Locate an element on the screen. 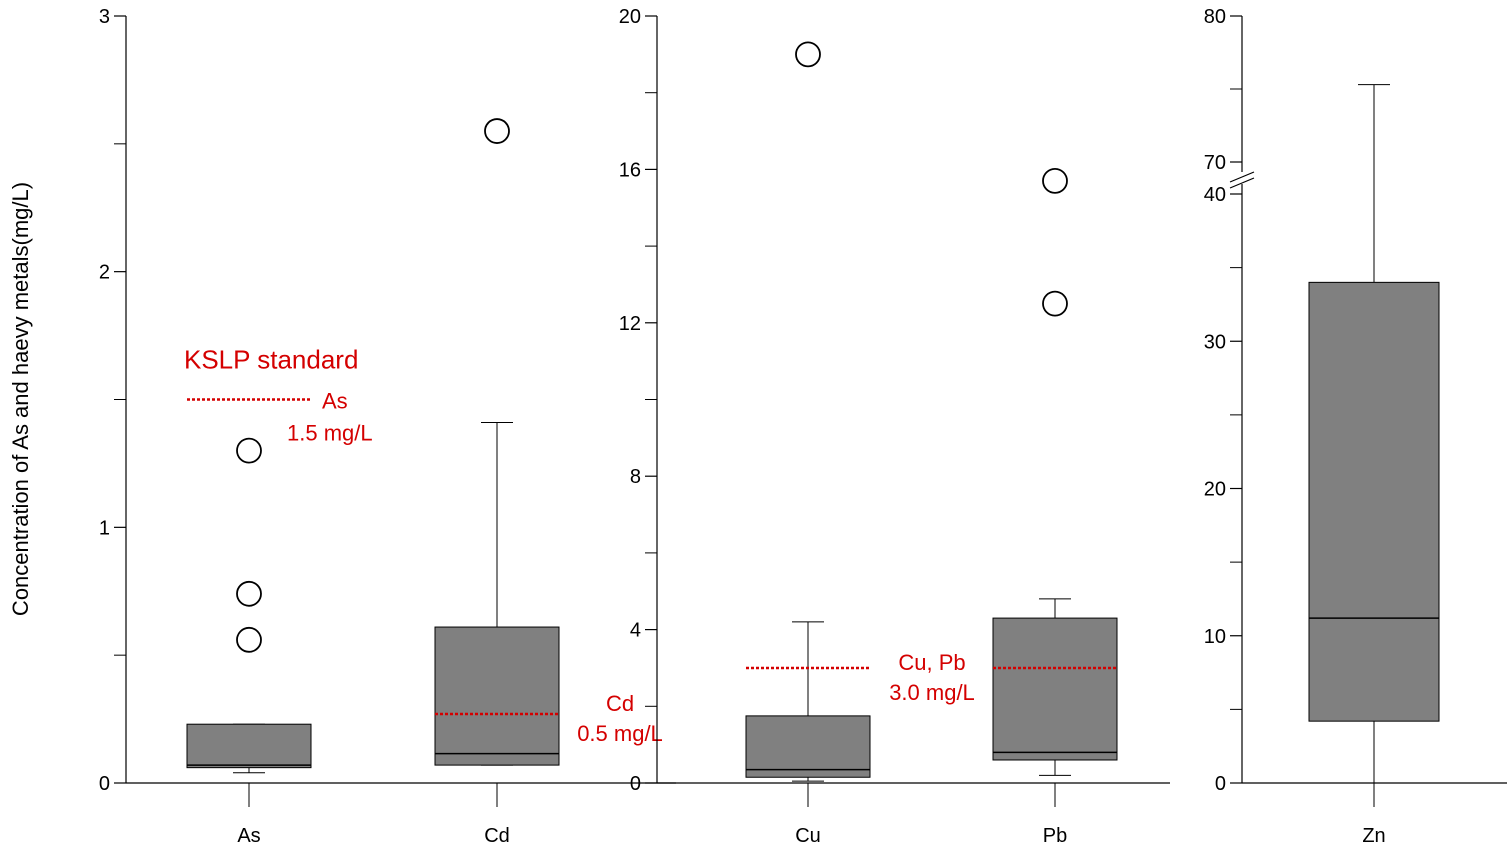 The height and width of the screenshot is (856, 1507). standard-label: As is located at coordinates (335, 401).